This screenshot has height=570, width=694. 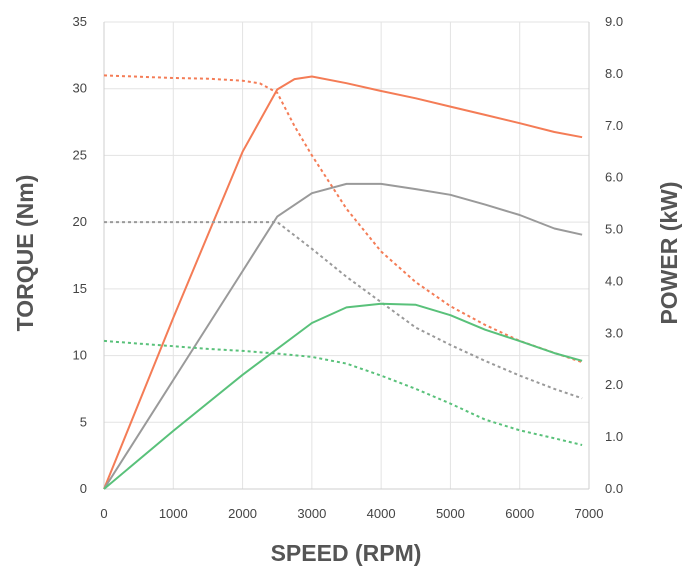 I want to click on x-tick-label: 7000, so click(x=589, y=513).